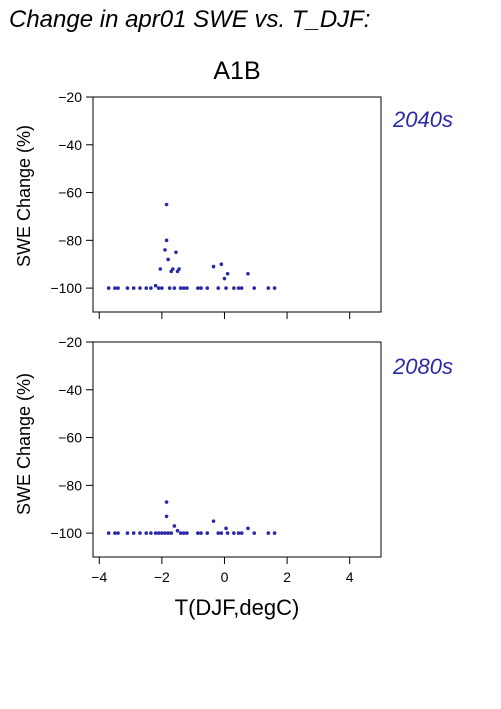 Image resolution: width=501 pixels, height=709 pixels. Describe the element at coordinates (70, 97) in the screenshot. I see `y-tick-label: −20` at that location.